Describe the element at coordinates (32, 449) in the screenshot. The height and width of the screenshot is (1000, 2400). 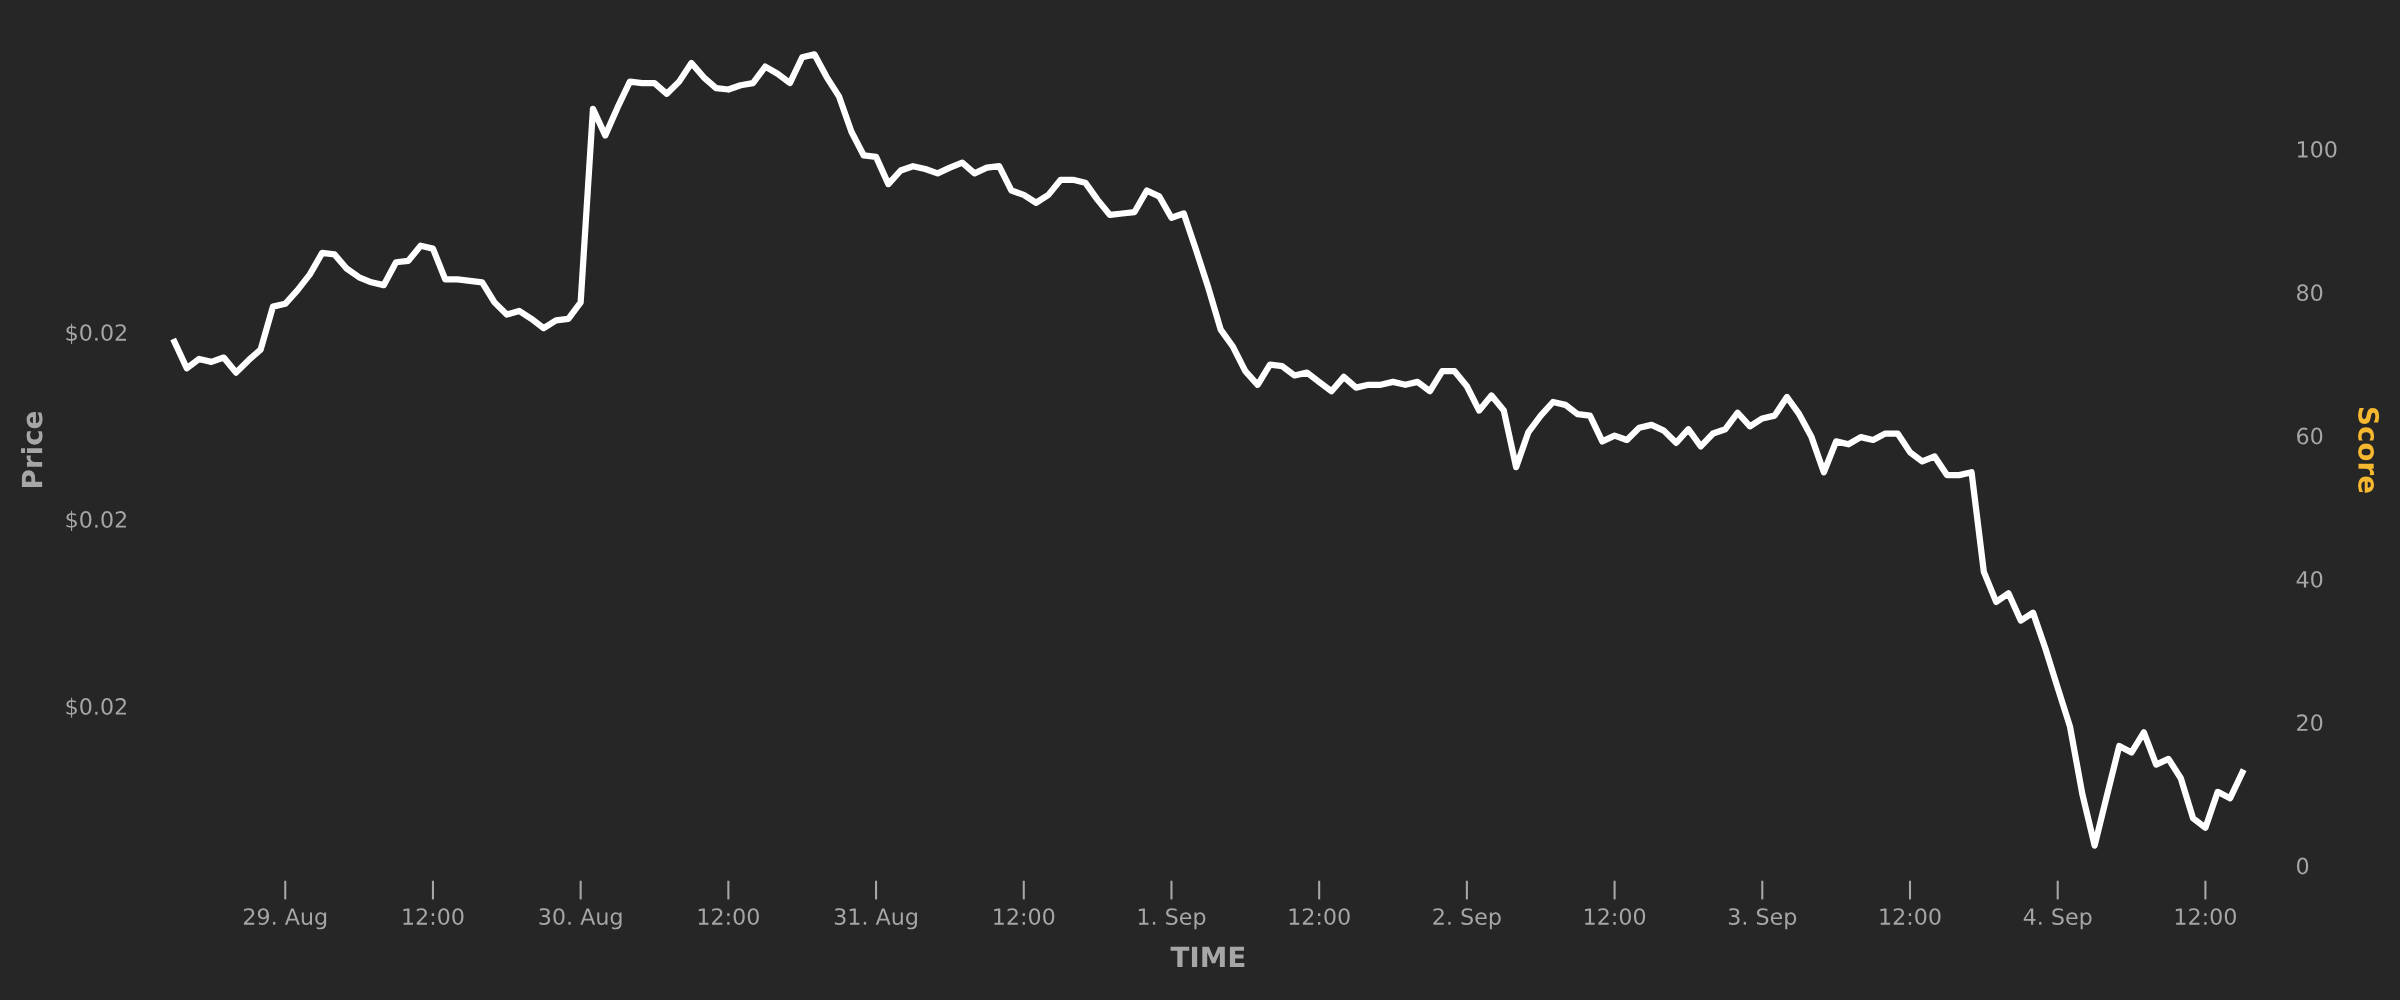
I see `y-axis-title: Price` at that location.